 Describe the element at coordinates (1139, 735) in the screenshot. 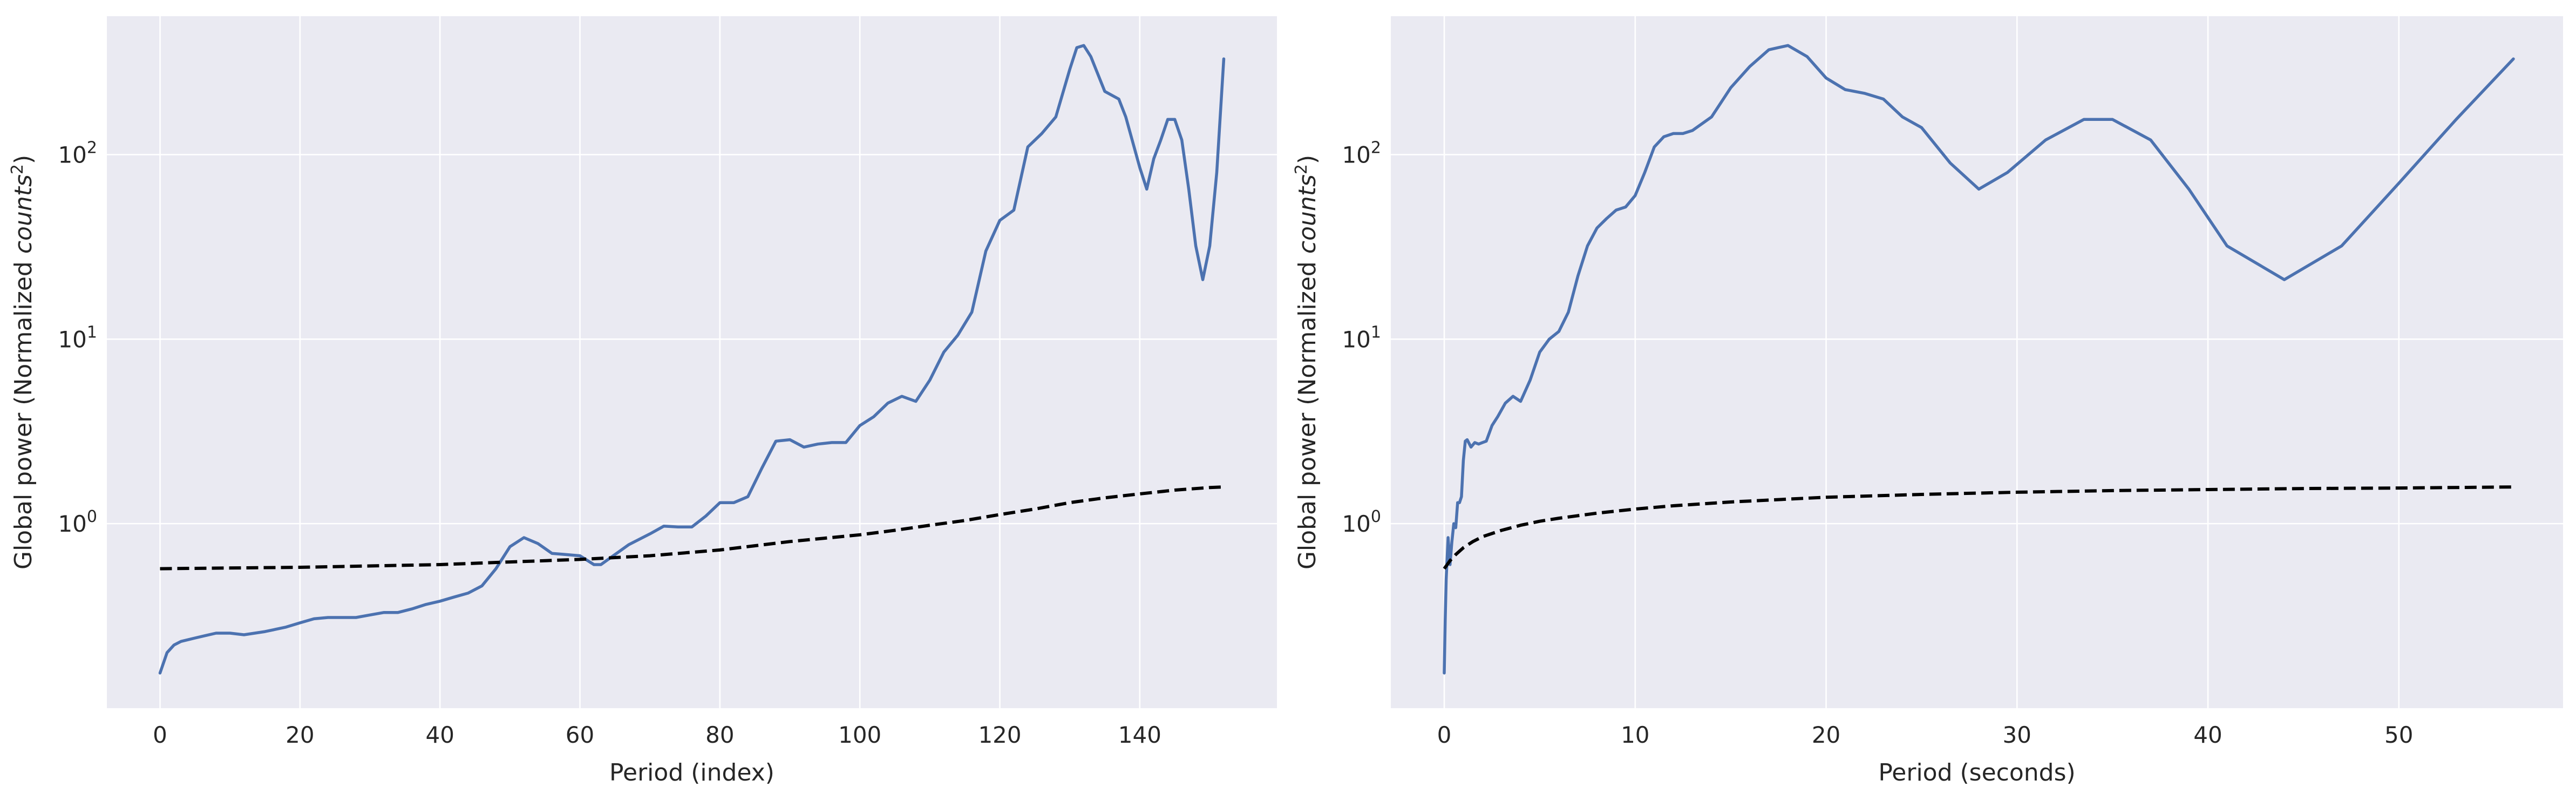

I see `left-x-tick-label-7: 140` at that location.